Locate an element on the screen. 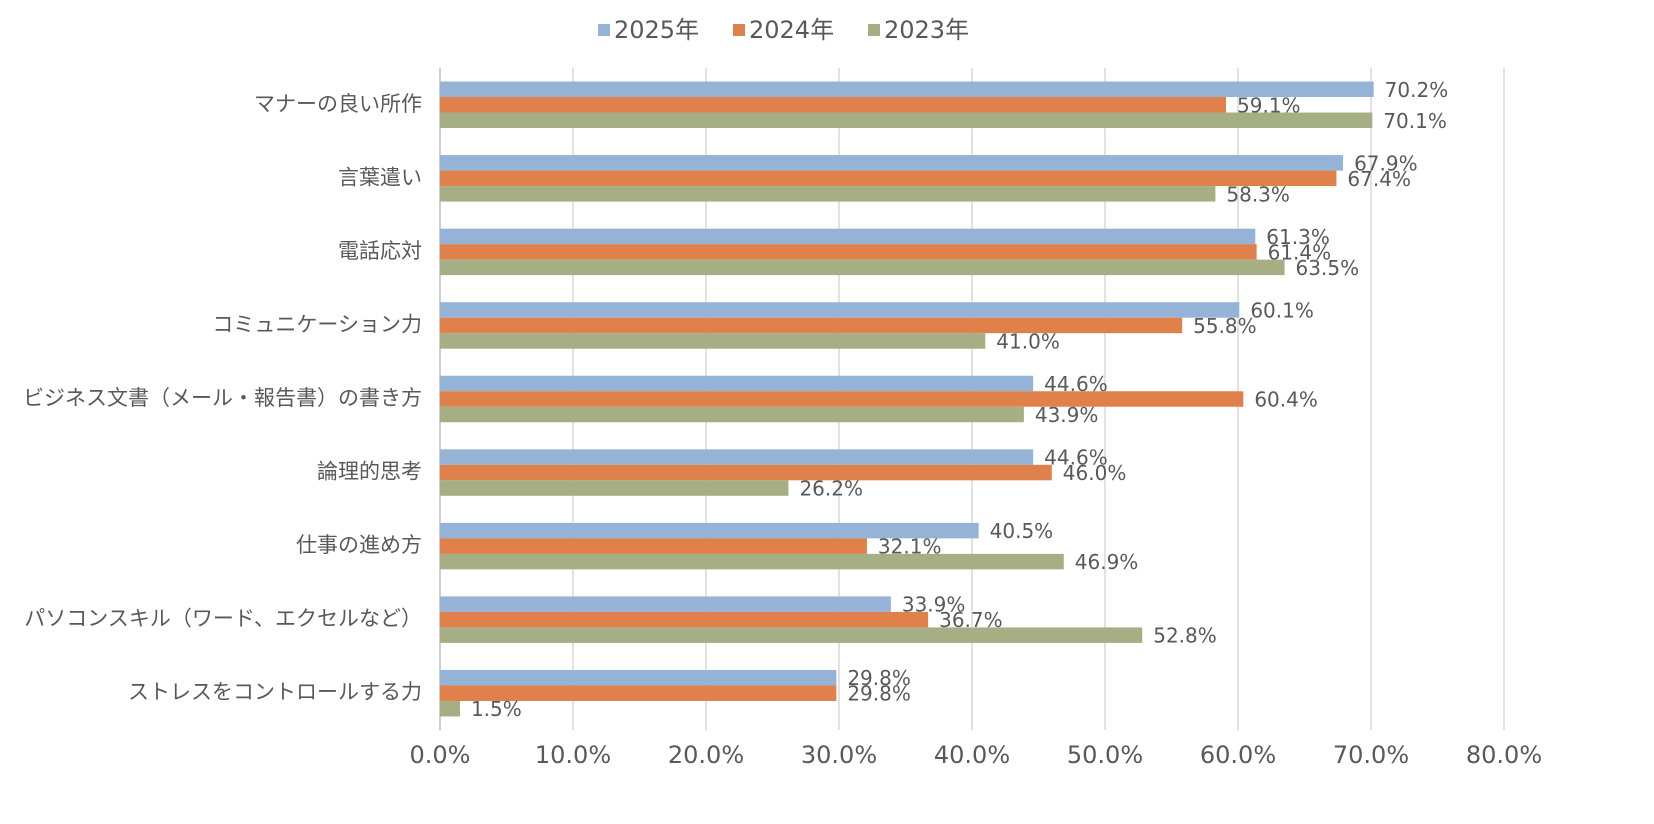 The image size is (1654, 824). value-label: 44.6% is located at coordinates (1076, 458).